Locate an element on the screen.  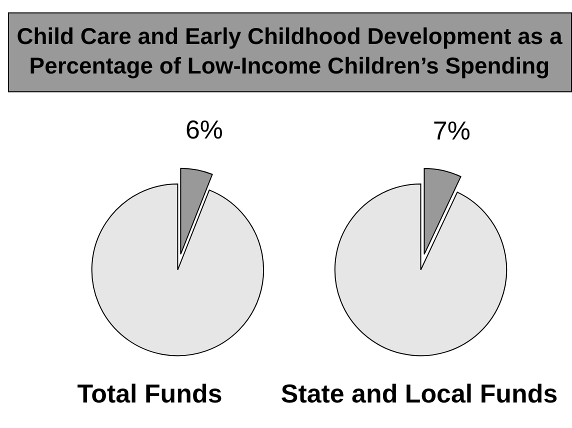
data-label: 6% is located at coordinates (204, 130).